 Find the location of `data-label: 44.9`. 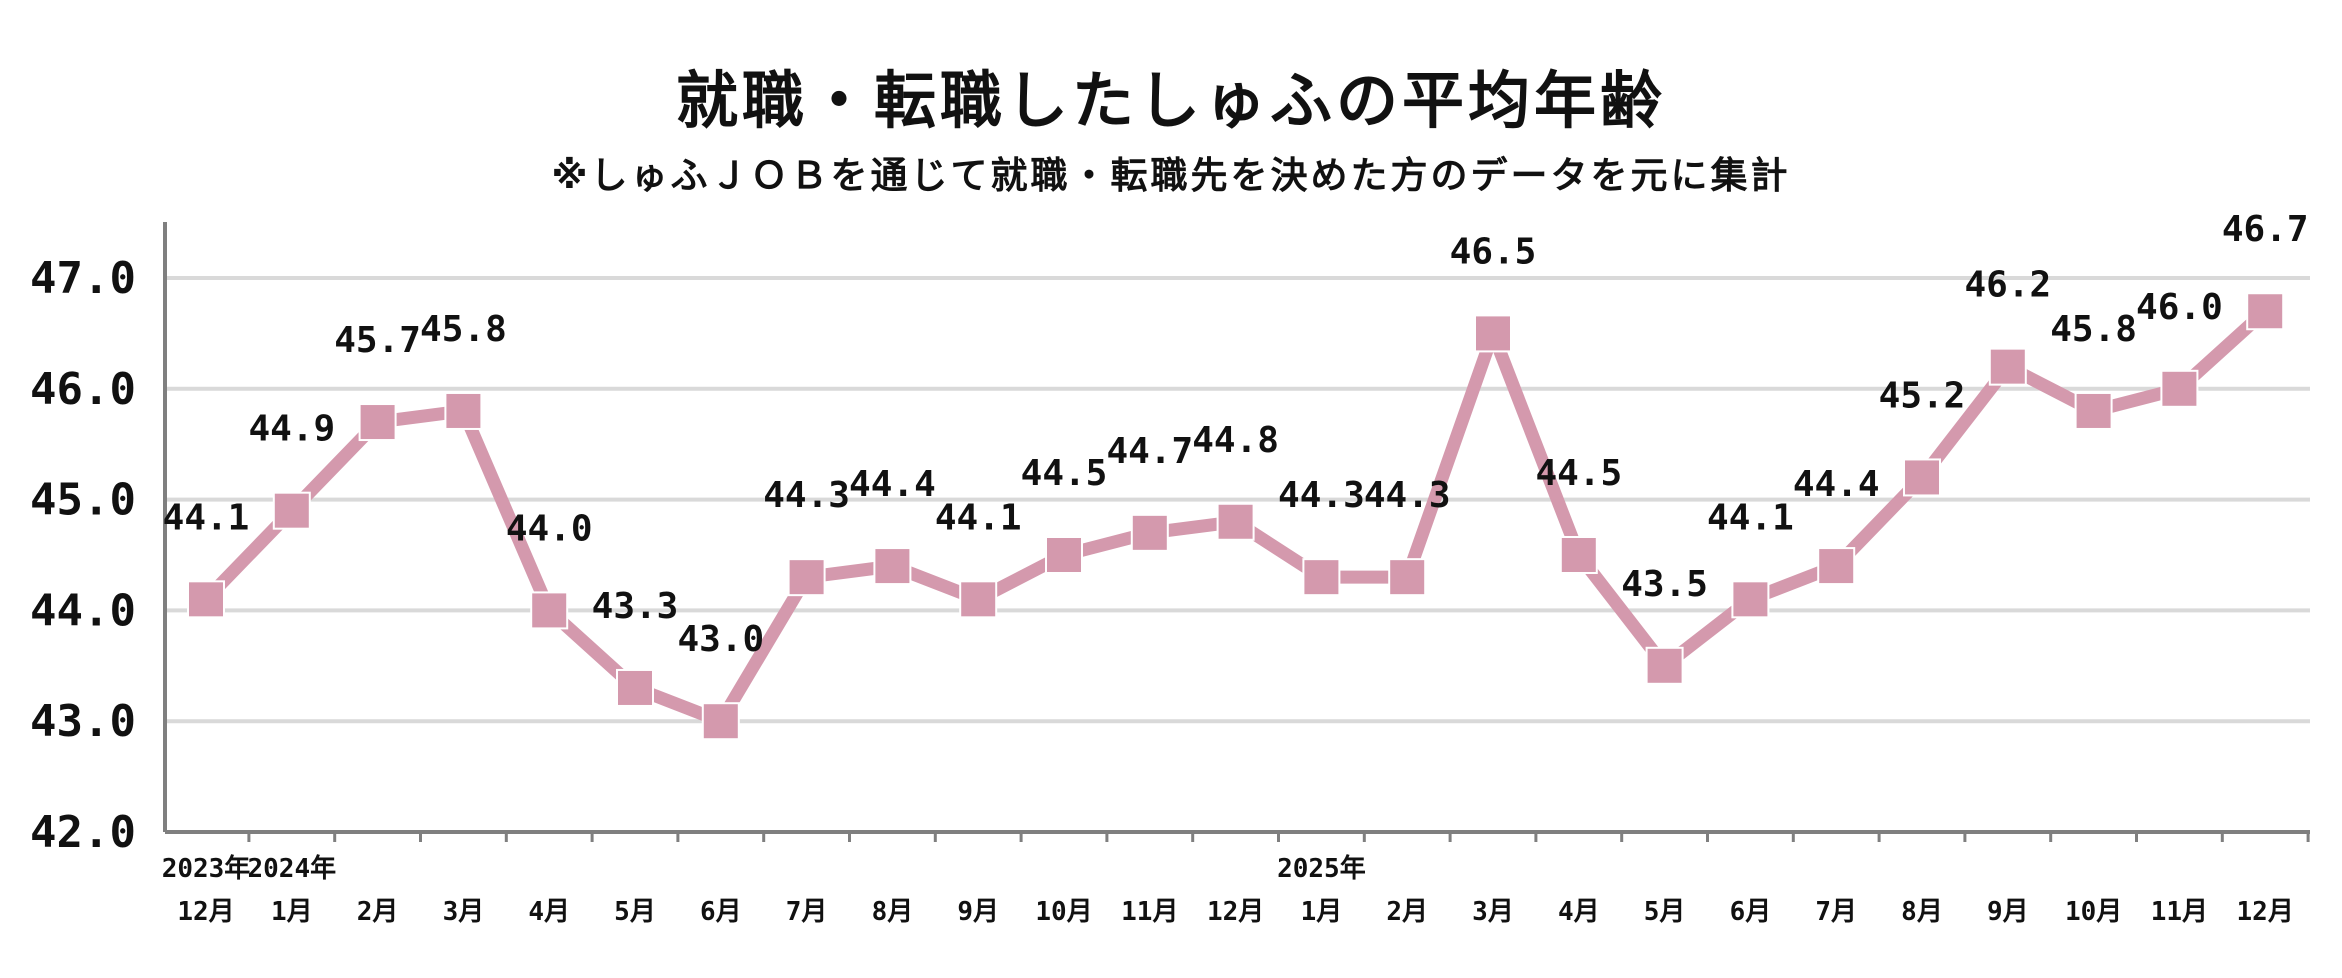

data-label: 44.9 is located at coordinates (291, 429).